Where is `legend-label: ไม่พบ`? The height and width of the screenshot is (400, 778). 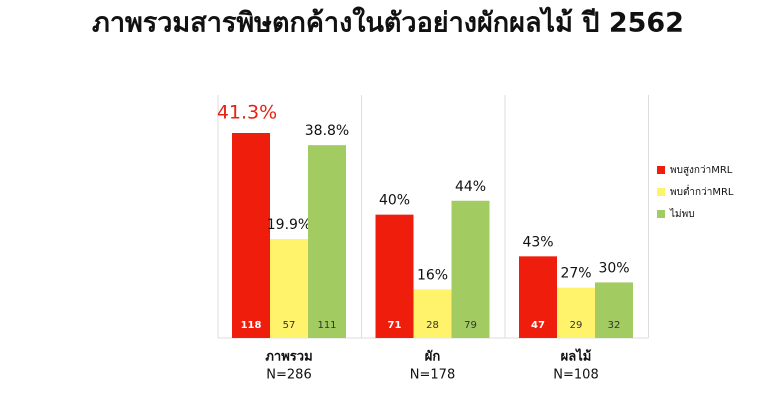 legend-label: ไม่พบ is located at coordinates (682, 214).